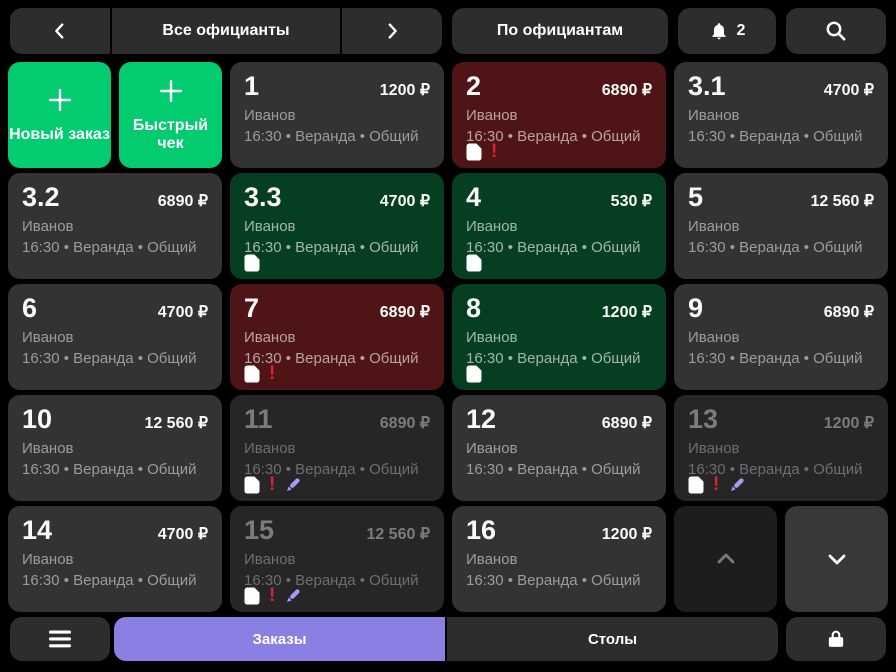 This screenshot has height=672, width=896. What do you see at coordinates (560, 31) in the screenshot?
I see `by-waiters-button: По официантам` at bounding box center [560, 31].